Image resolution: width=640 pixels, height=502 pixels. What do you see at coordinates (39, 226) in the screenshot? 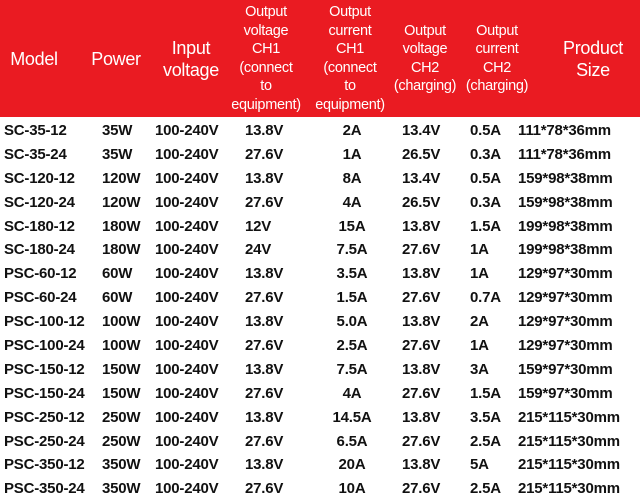
I see `cell-model: SC-180-12` at bounding box center [39, 226].